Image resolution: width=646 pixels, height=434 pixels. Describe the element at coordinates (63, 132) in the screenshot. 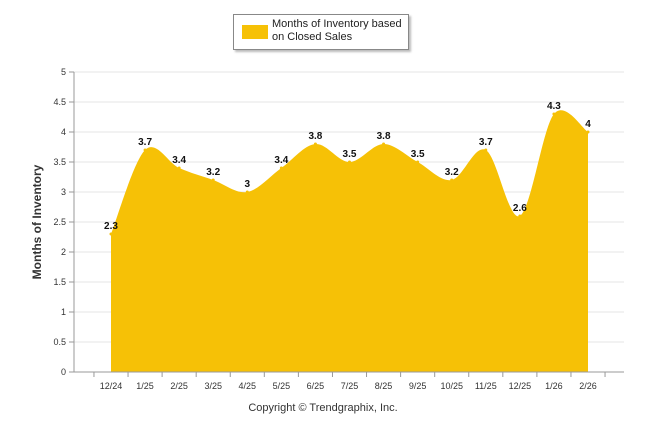

I see `y-tick-label: 4` at that location.